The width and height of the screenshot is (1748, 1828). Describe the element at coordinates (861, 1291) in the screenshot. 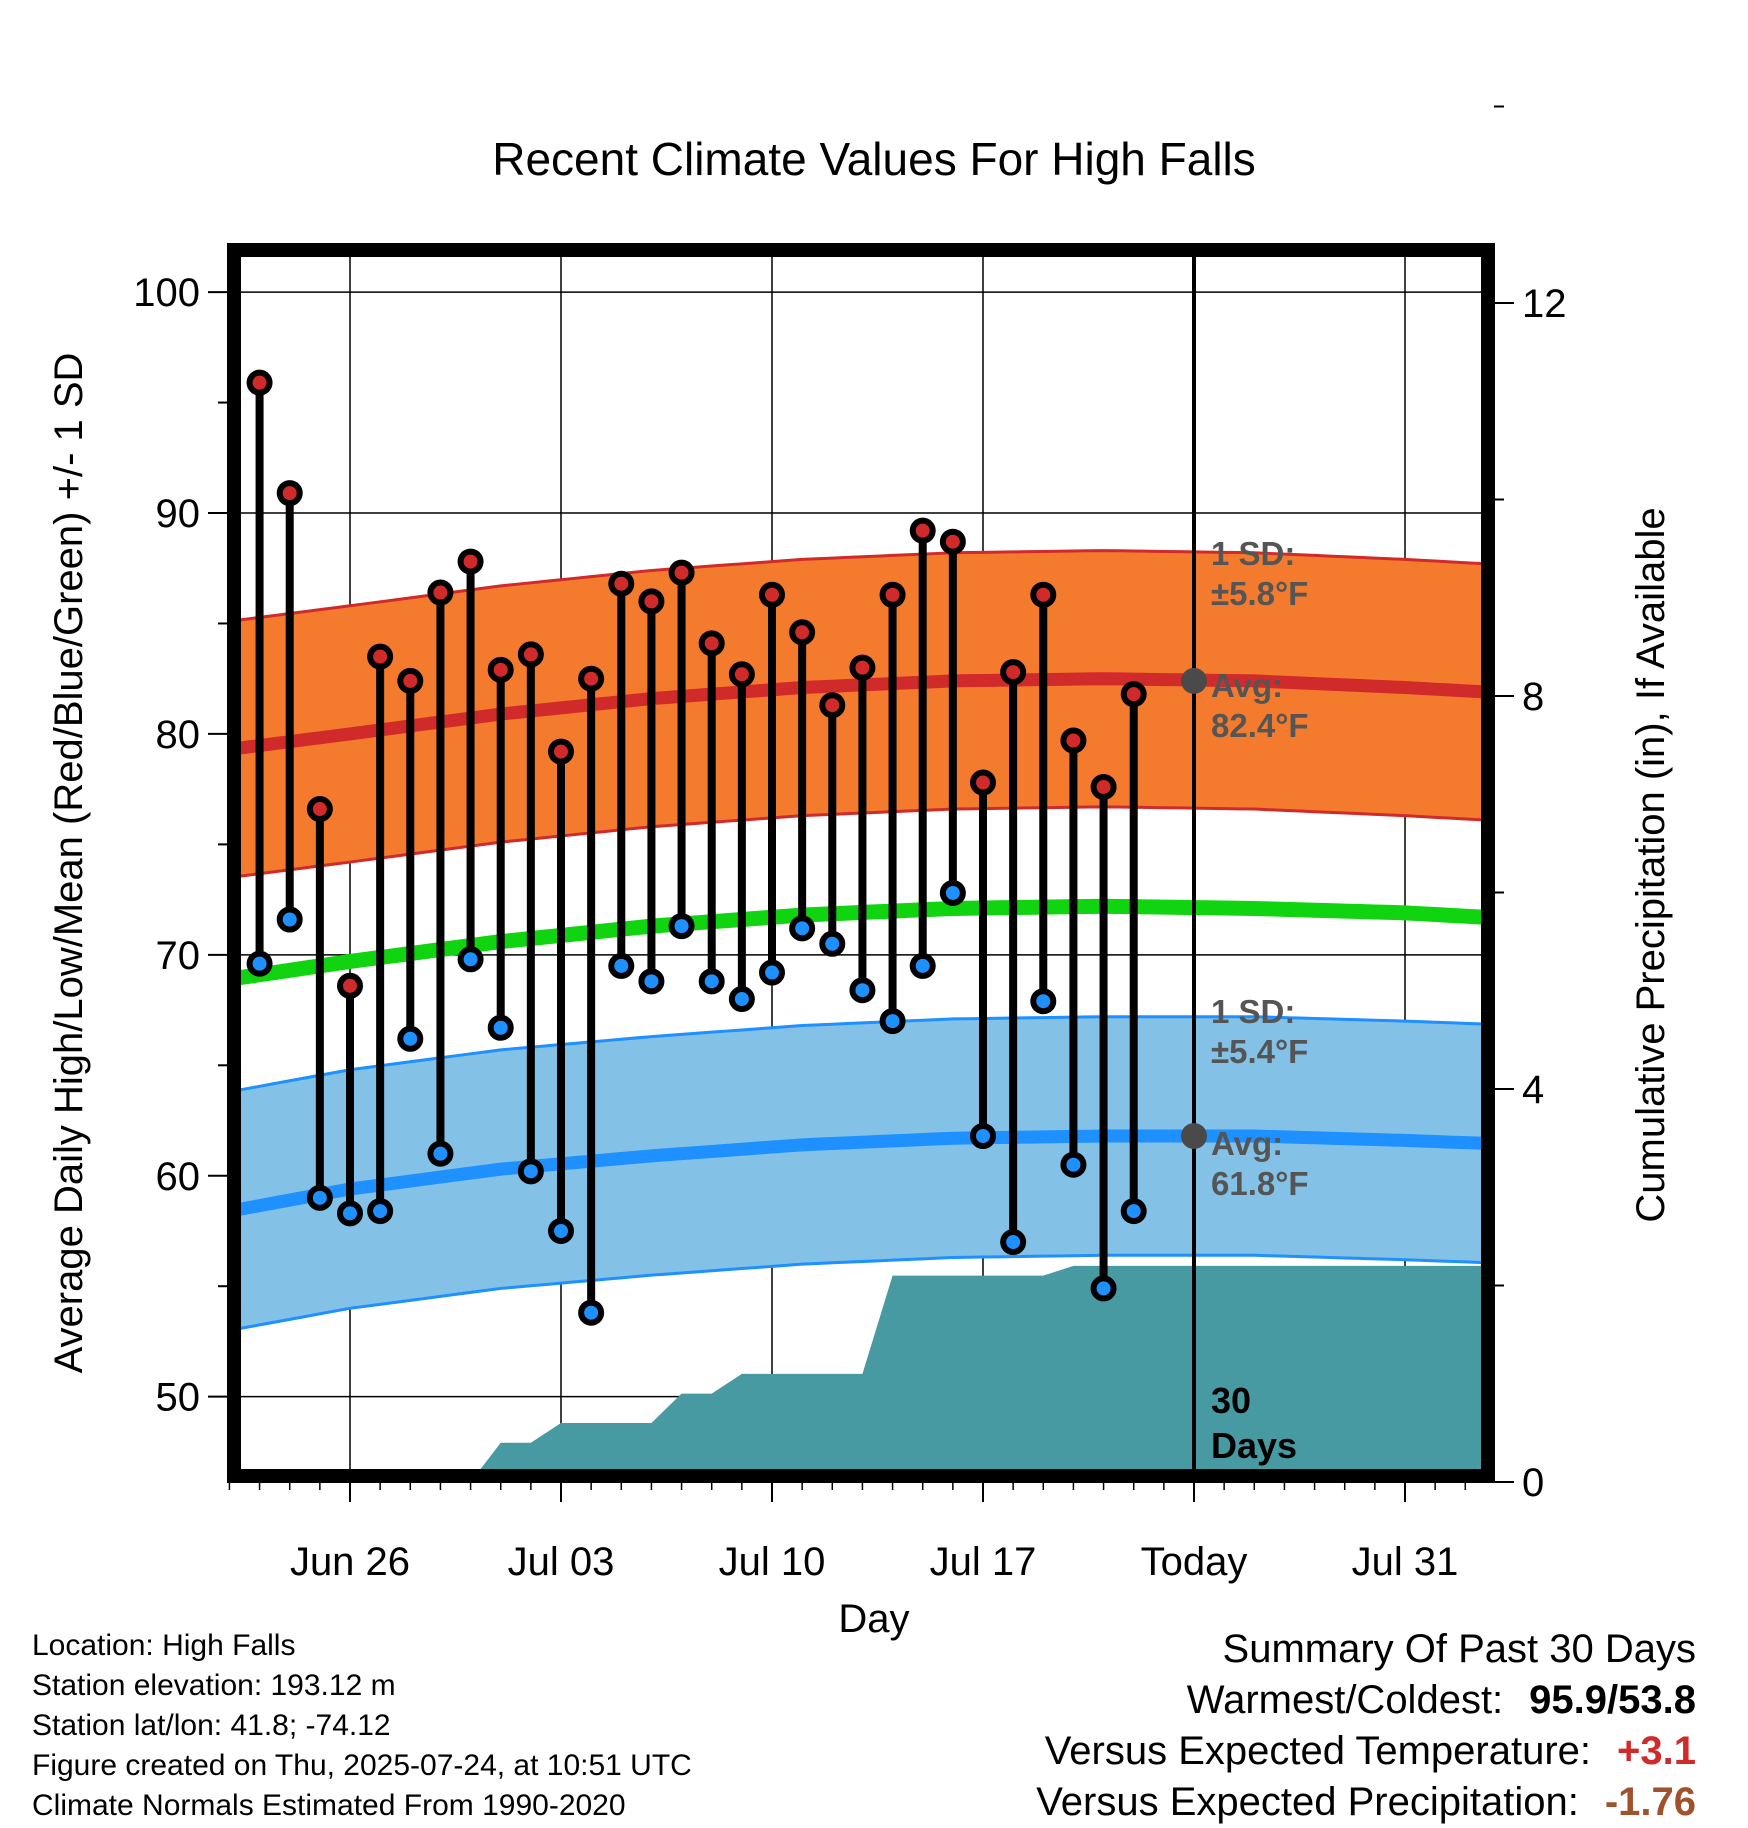

I see `low-sd-lower-line` at that location.